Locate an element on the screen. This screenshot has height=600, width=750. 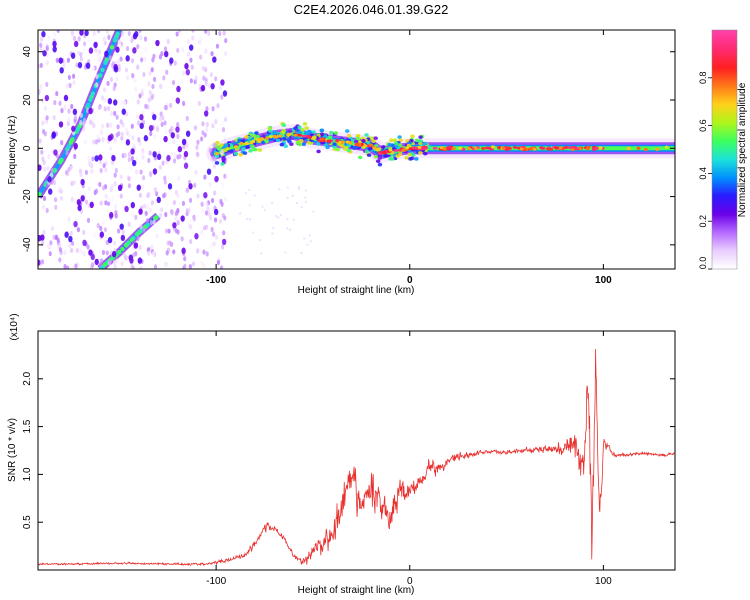
colorbar-tick-label: 0.0 is located at coordinates (703, 263).